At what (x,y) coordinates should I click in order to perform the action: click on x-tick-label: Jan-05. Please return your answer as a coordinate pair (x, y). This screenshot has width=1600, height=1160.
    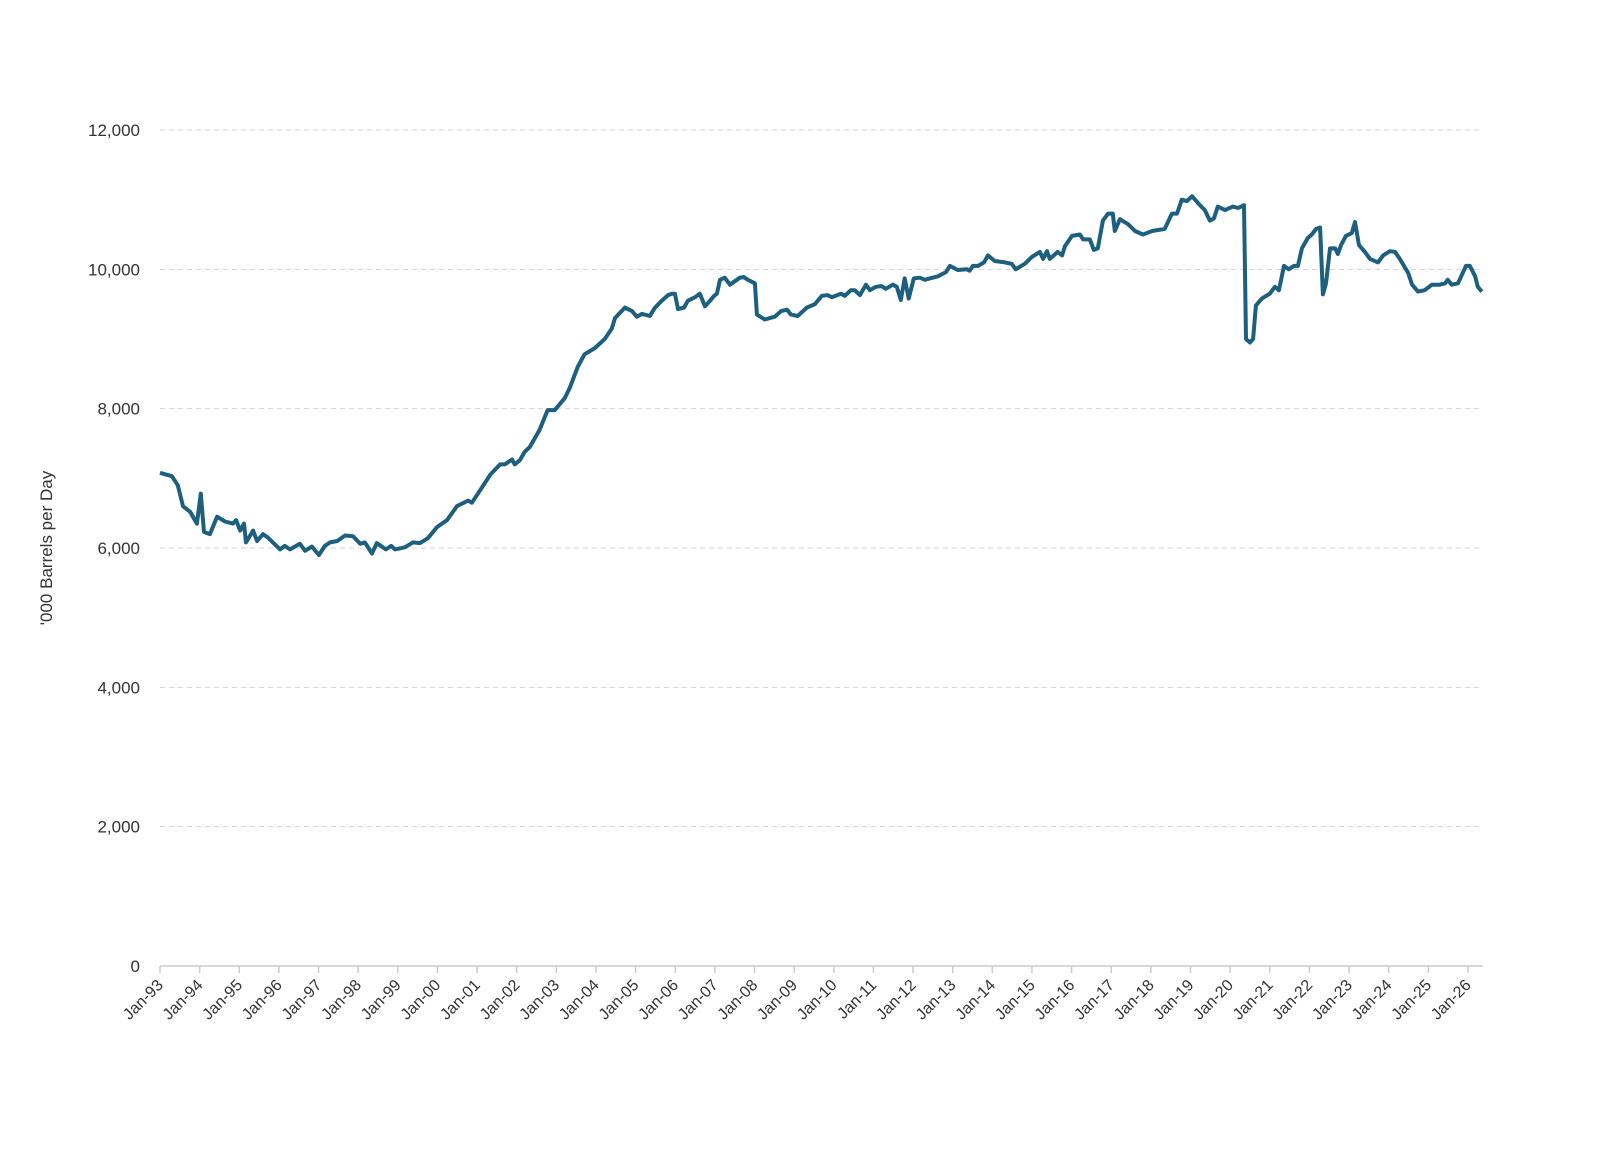
    Looking at the image, I should click on (619, 1000).